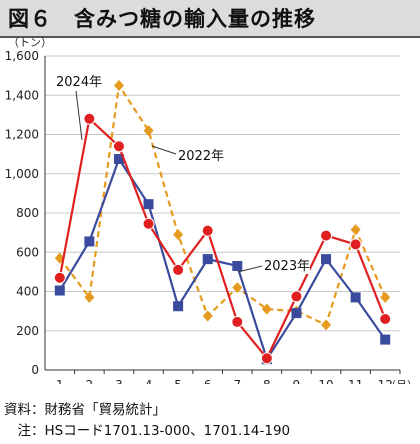  I want to click on annotation-2023年: 2023年, so click(273, 265).